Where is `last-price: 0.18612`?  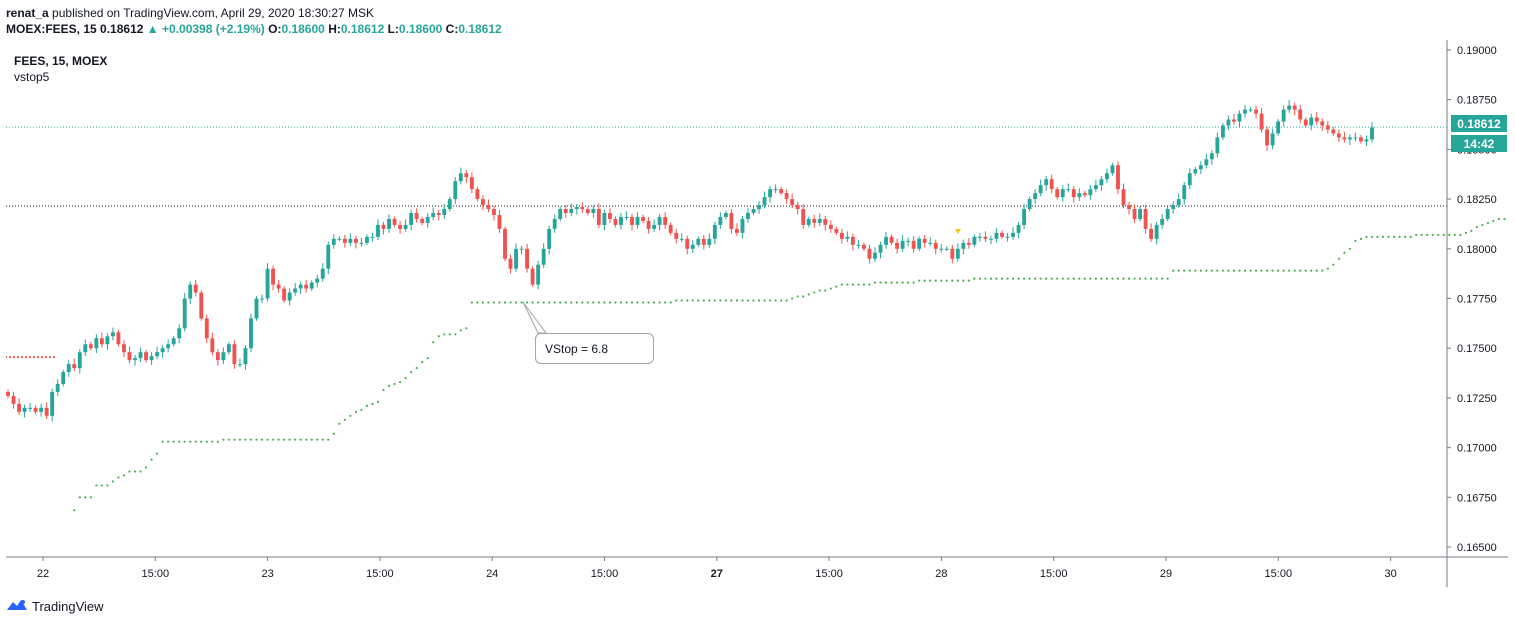
last-price: 0.18612 is located at coordinates (122, 29).